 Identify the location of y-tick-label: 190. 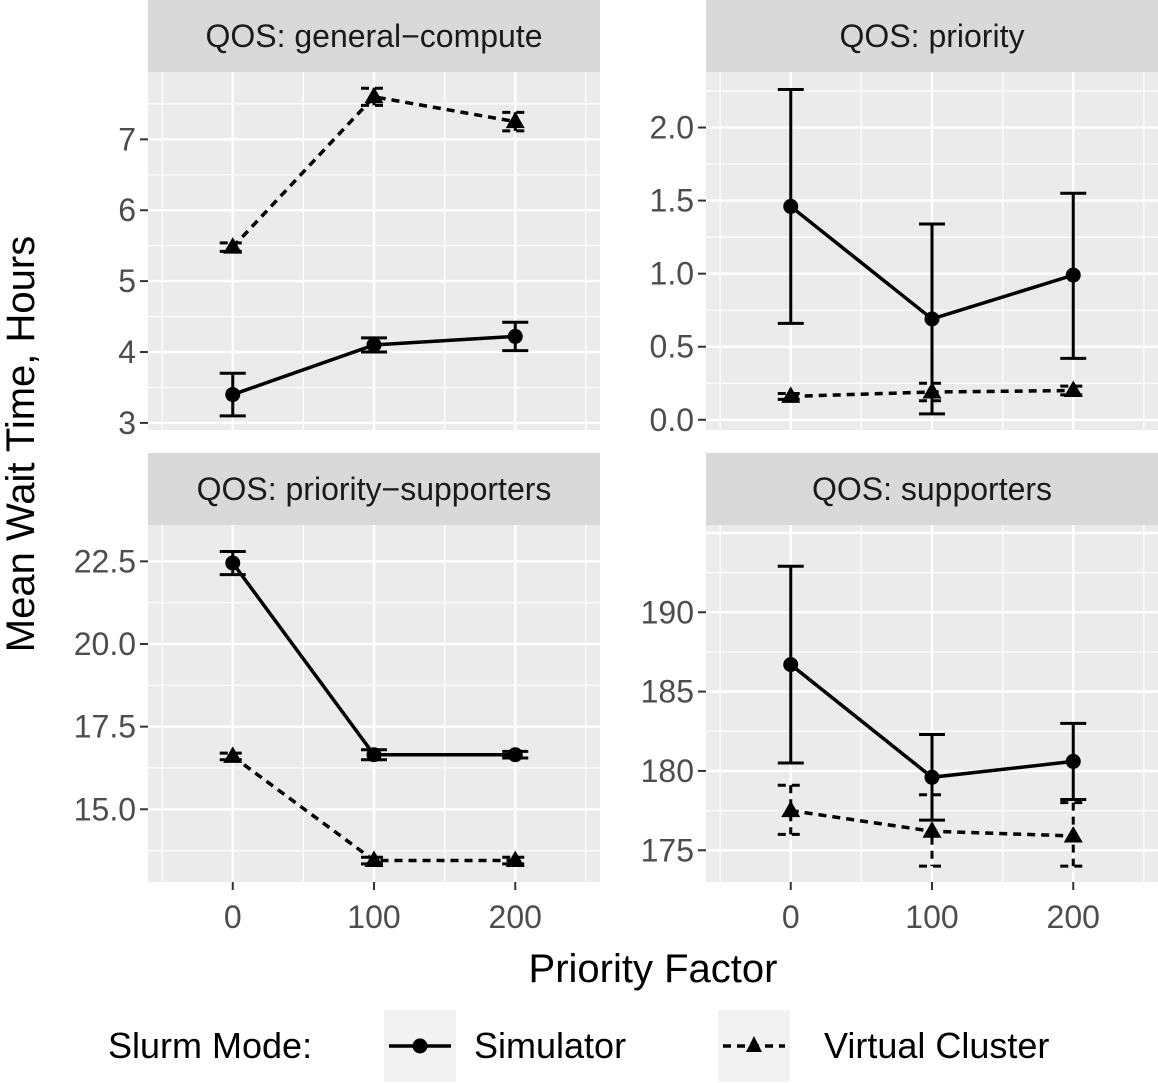
(667, 612).